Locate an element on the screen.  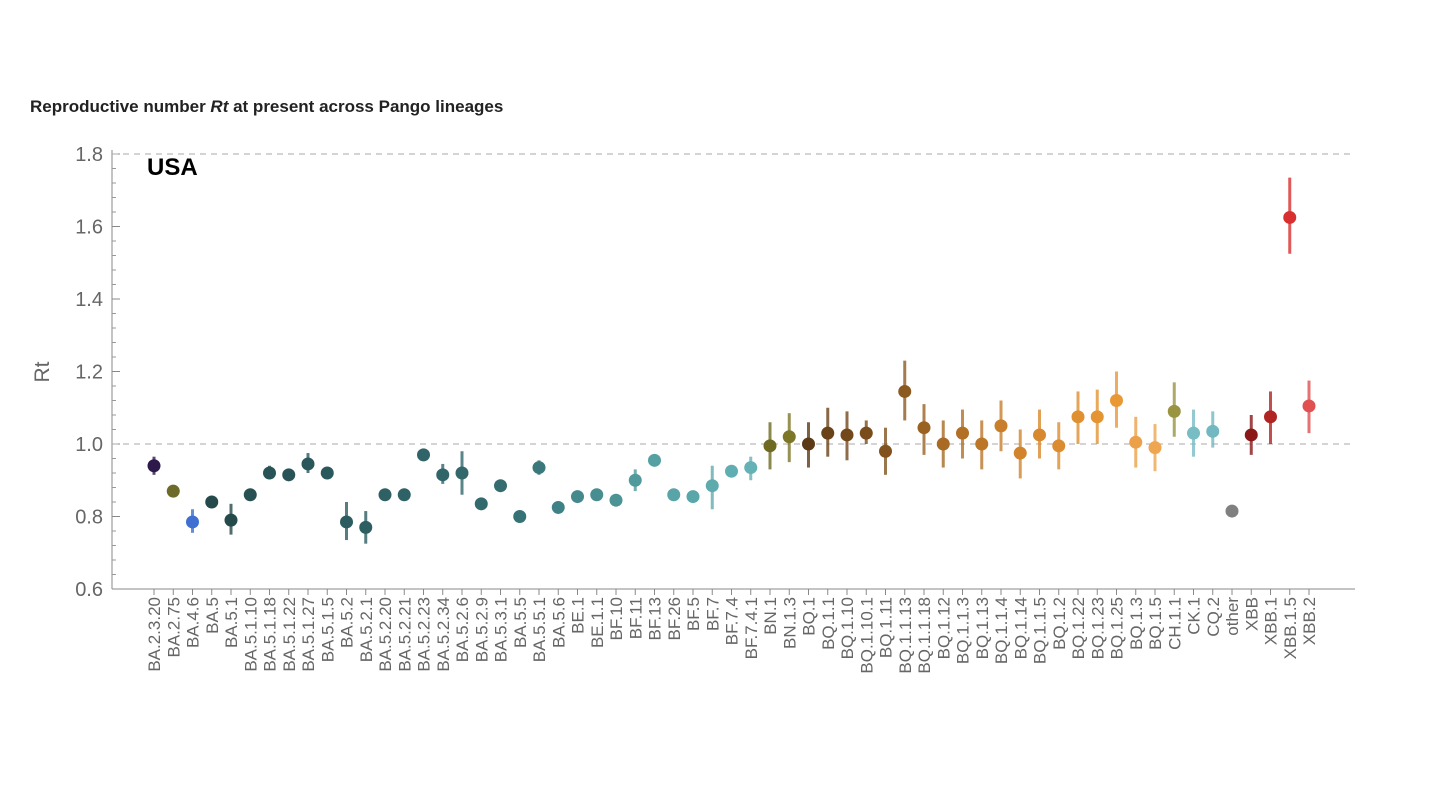
x-tick-label: XBB.1.5 is located at coordinates (1290, 628).